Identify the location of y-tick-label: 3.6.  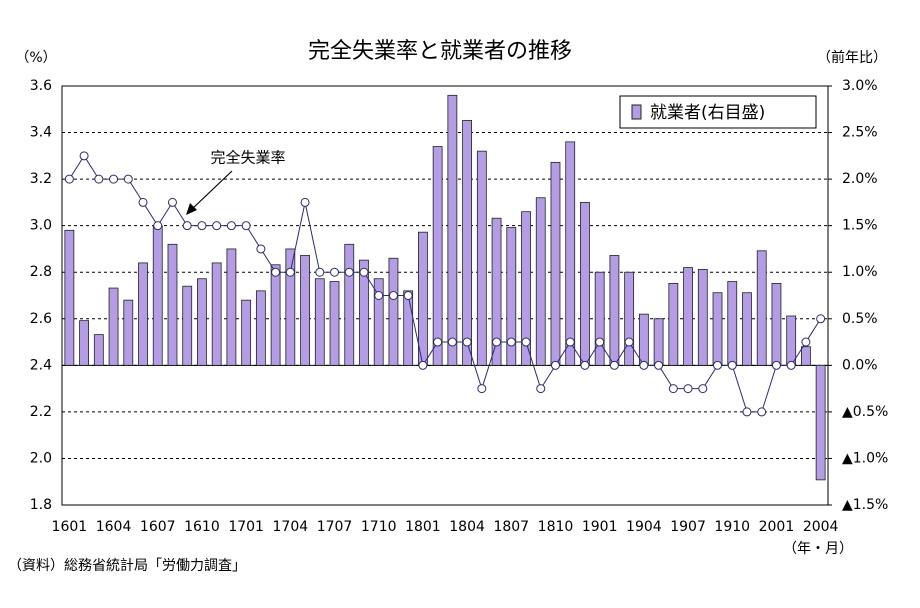
(41, 86).